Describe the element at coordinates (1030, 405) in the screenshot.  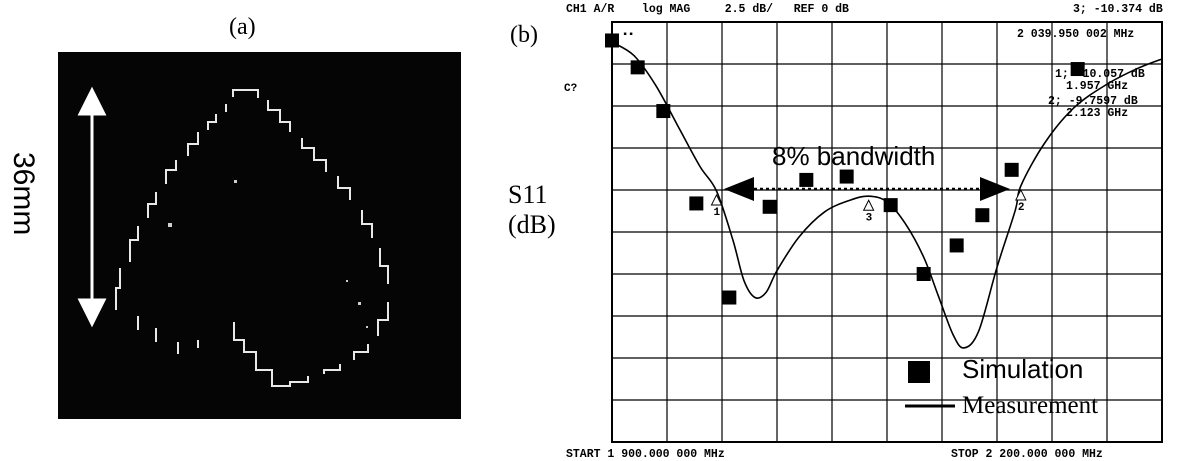
I see `legend-measurement-label: Measurement` at that location.